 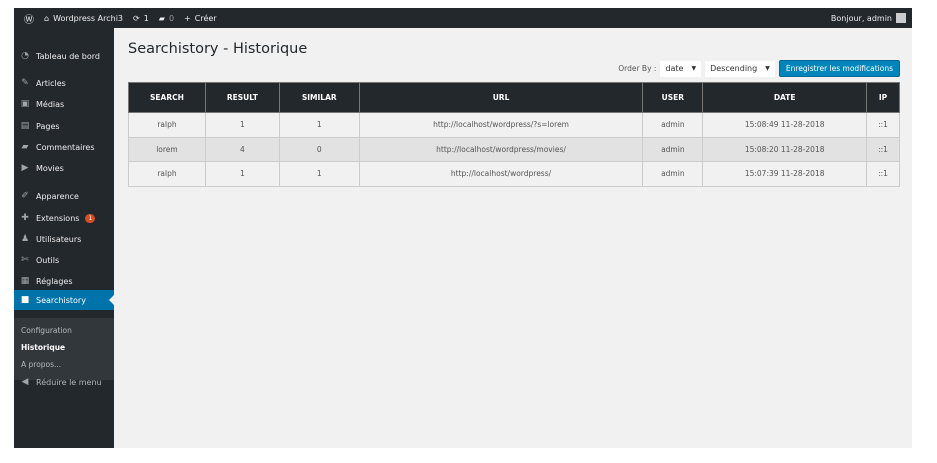 What do you see at coordinates (48, 126) in the screenshot?
I see `sidebar-item-label: Pages` at bounding box center [48, 126].